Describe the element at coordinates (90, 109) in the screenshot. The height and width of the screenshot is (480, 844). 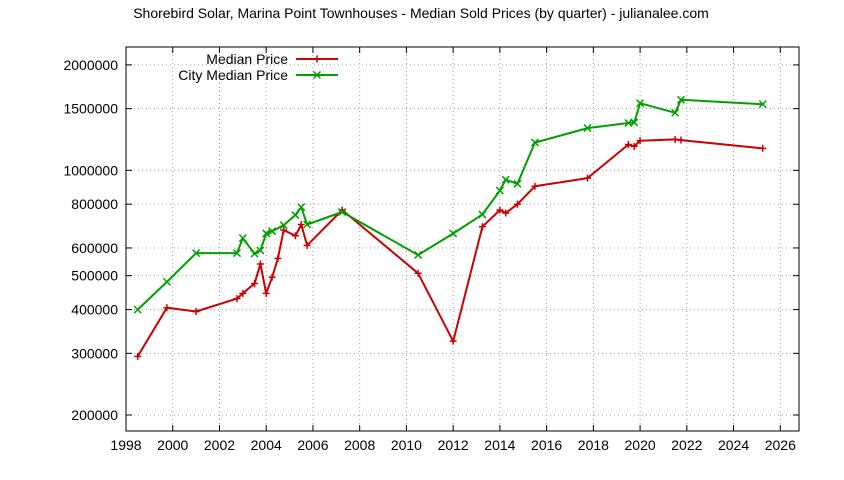
I see `y-tick-label: 1500000` at that location.